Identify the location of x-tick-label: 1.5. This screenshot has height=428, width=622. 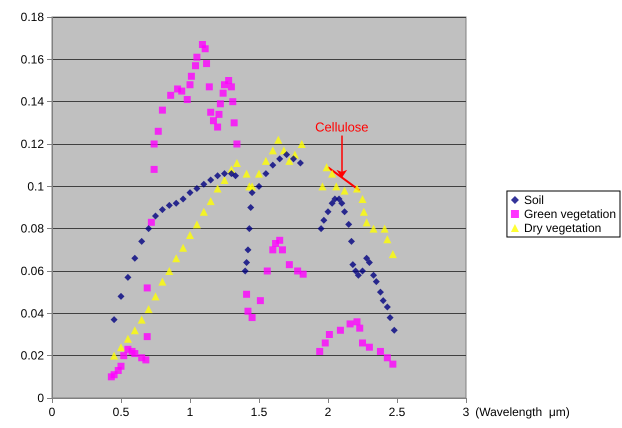
(259, 412).